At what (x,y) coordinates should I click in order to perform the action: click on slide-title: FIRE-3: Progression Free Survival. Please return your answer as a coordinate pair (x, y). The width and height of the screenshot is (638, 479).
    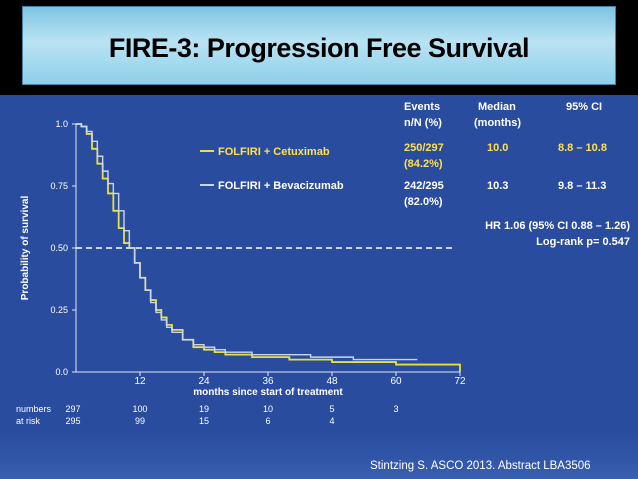
    Looking at the image, I should click on (319, 48).